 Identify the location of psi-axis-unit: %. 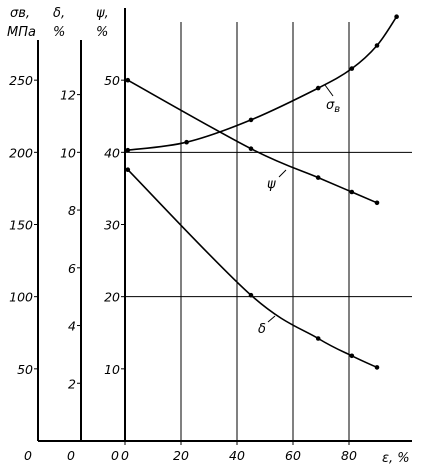
(102, 32).